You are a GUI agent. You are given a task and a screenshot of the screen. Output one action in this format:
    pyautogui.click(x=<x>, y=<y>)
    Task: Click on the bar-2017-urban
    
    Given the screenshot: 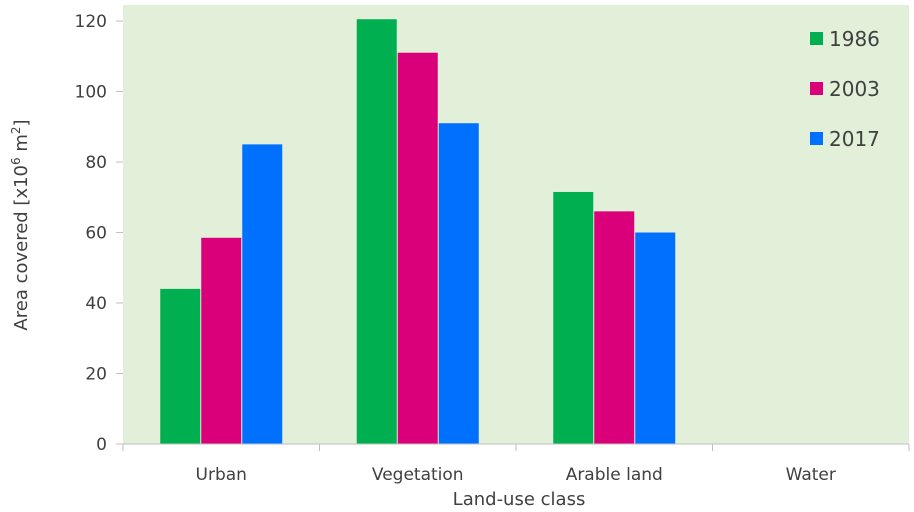 What is the action you would take?
    pyautogui.click(x=262, y=294)
    